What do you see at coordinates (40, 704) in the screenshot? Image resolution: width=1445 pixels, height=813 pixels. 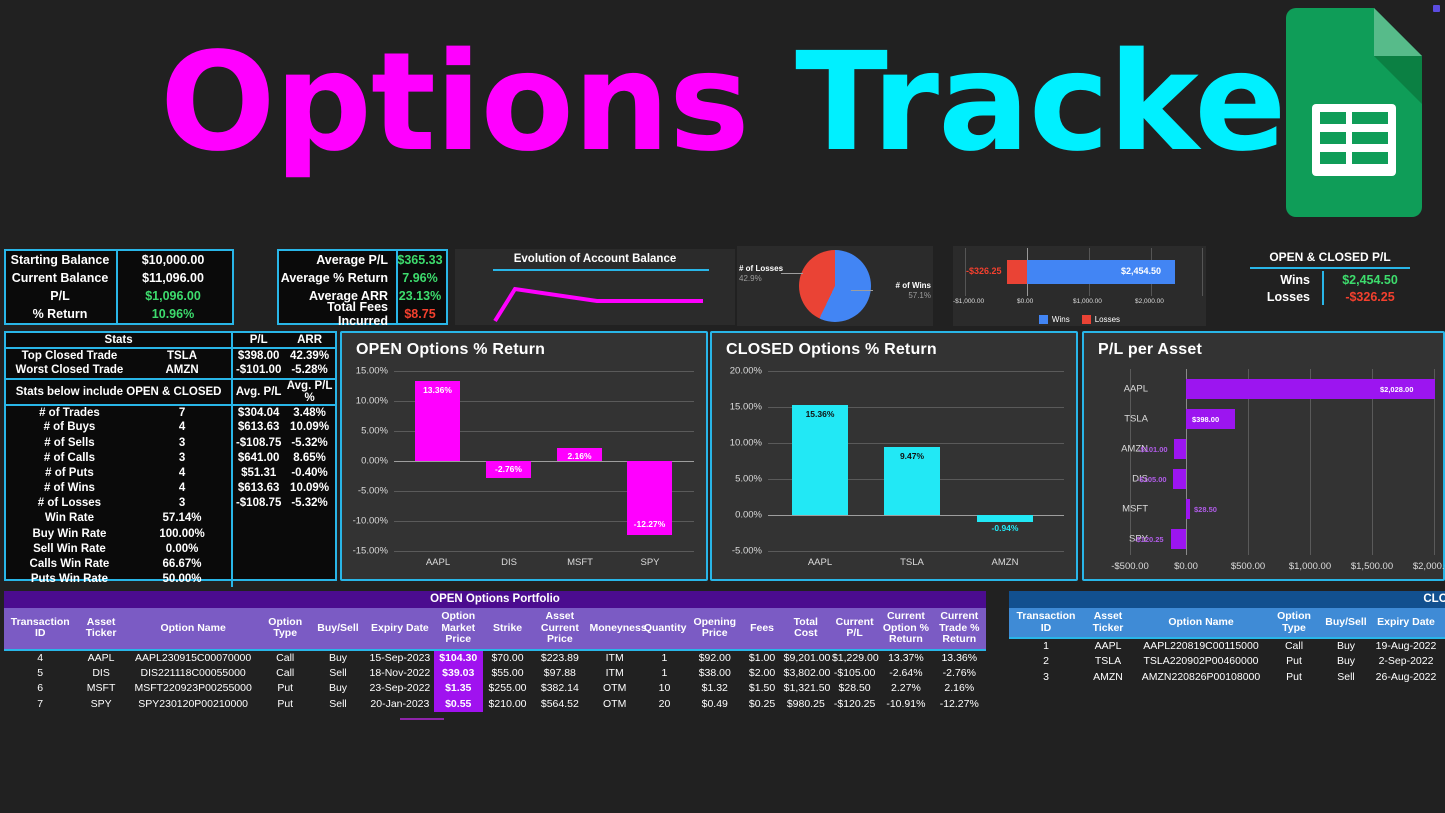 I see `cell-transaction-id: 7` at bounding box center [40, 704].